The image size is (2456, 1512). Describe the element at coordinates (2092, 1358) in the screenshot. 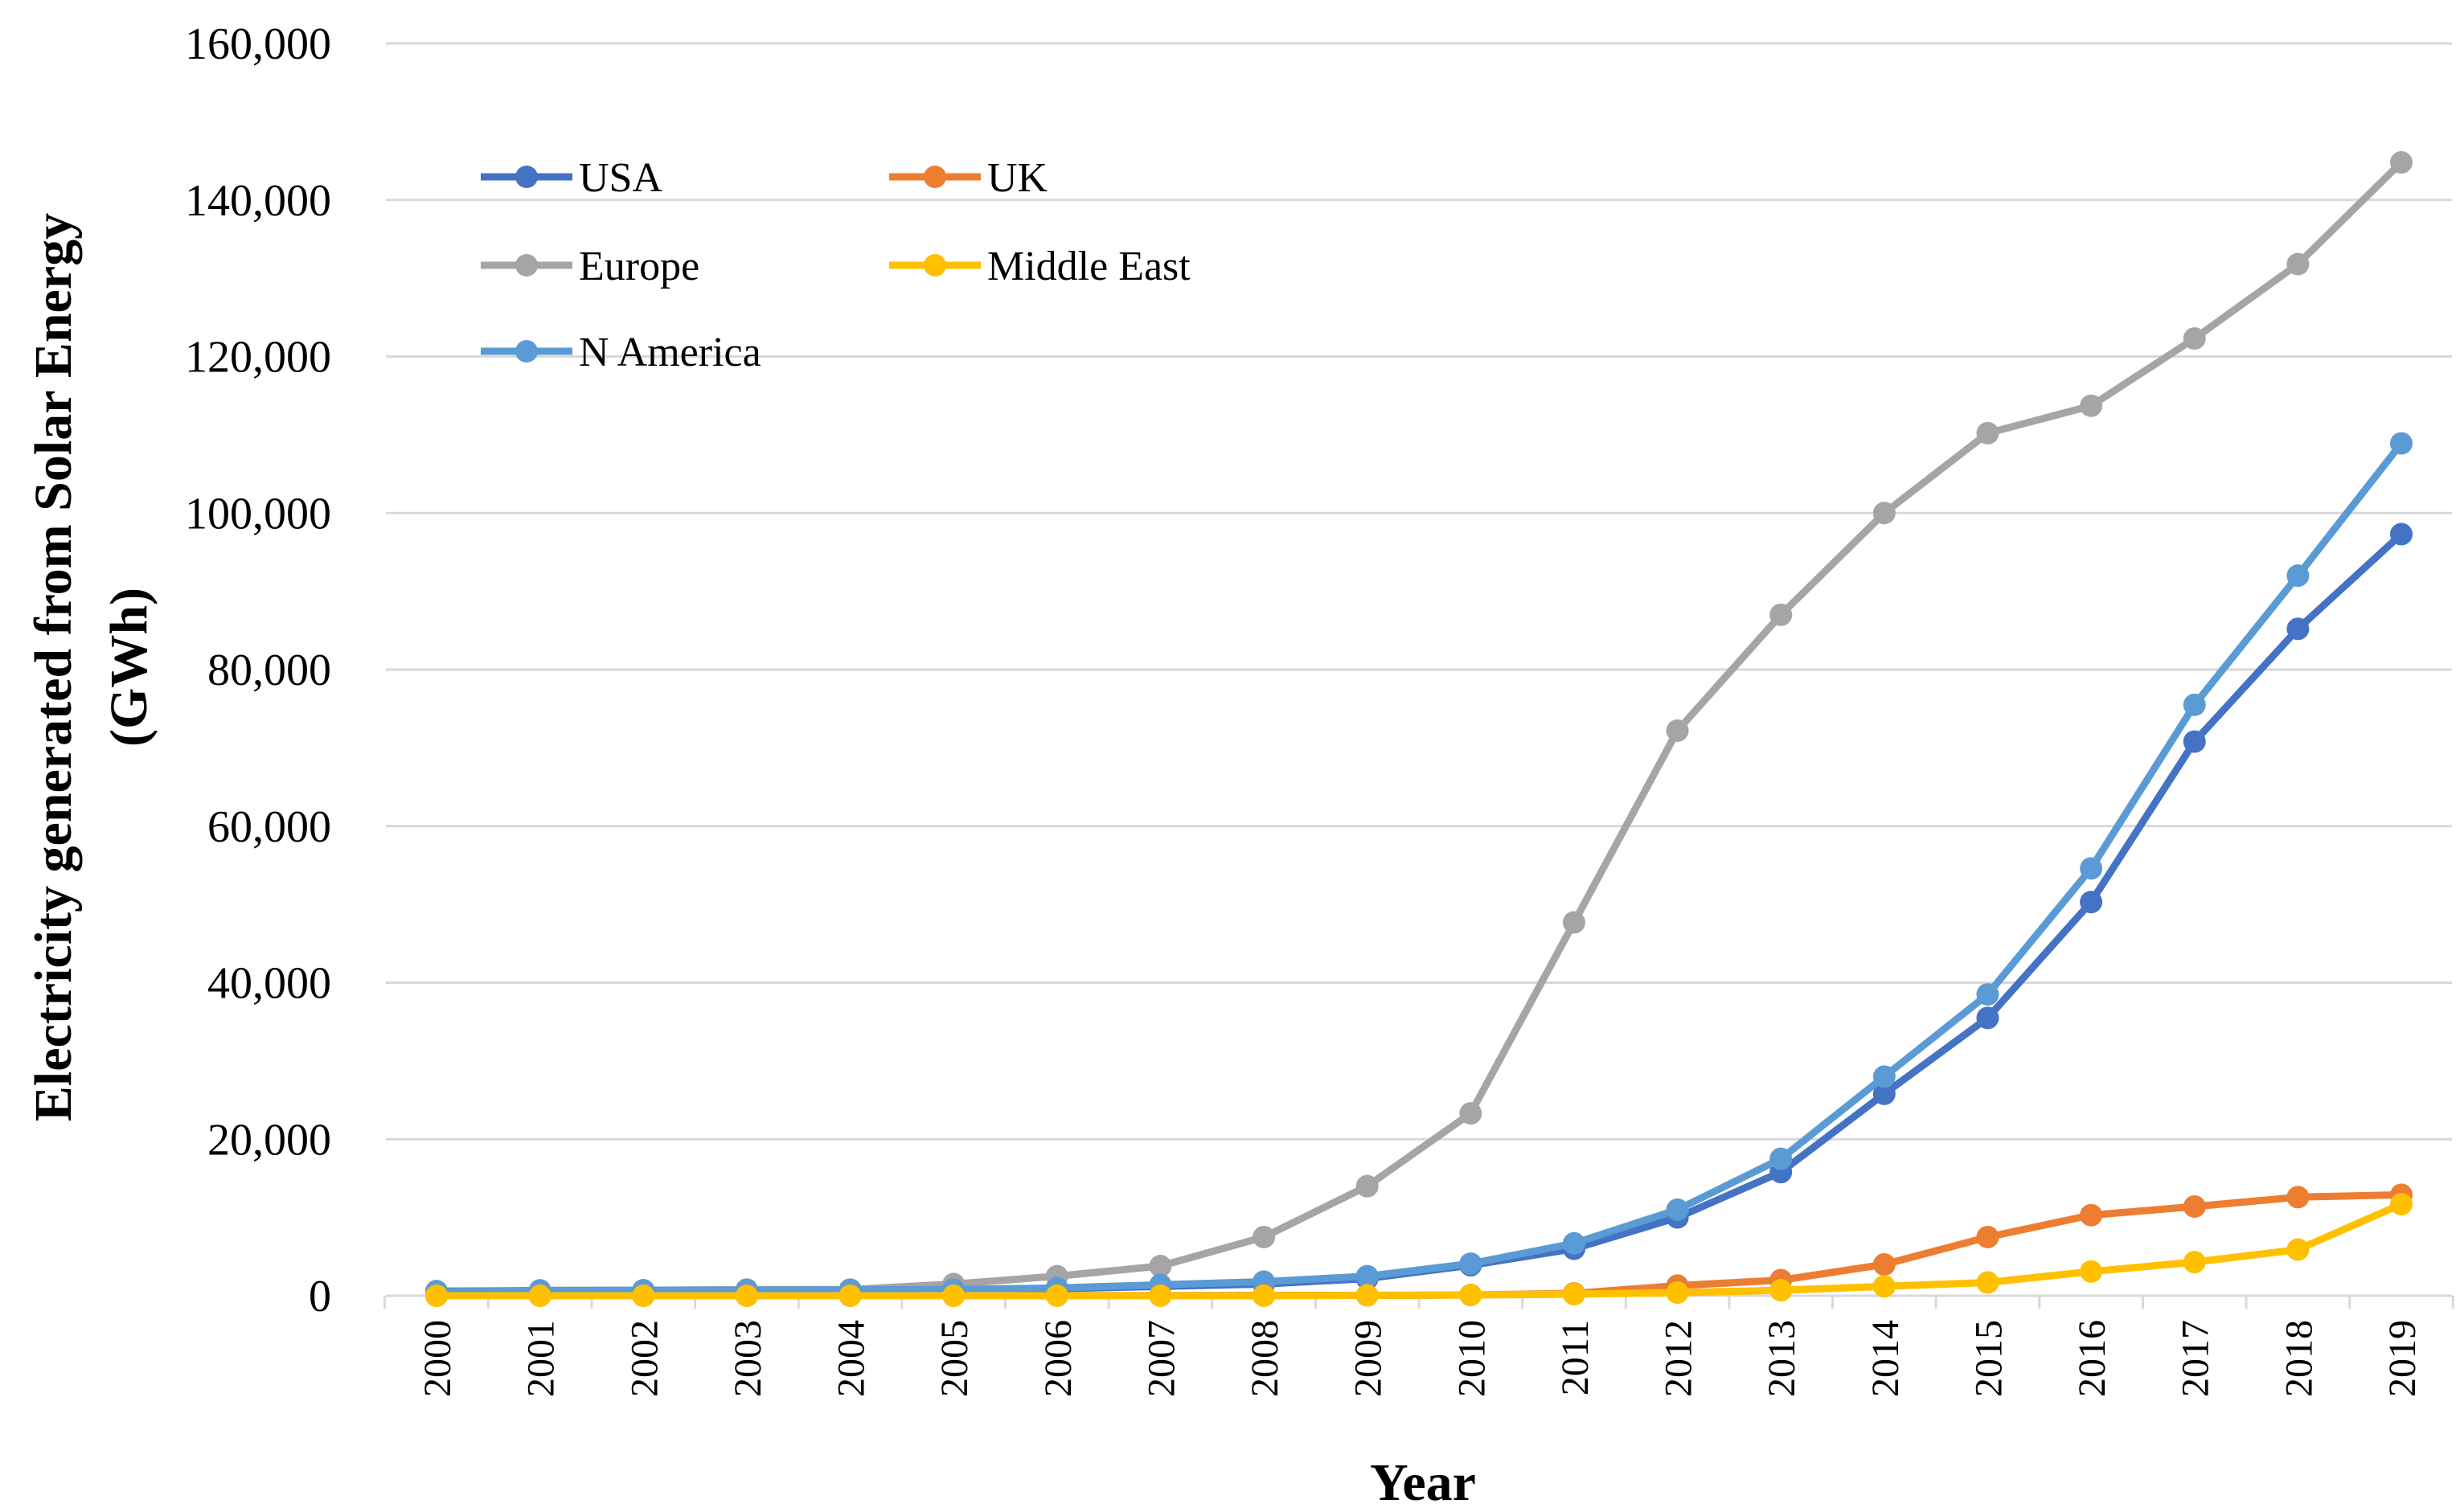

I see `x-tick-label: 2016` at that location.